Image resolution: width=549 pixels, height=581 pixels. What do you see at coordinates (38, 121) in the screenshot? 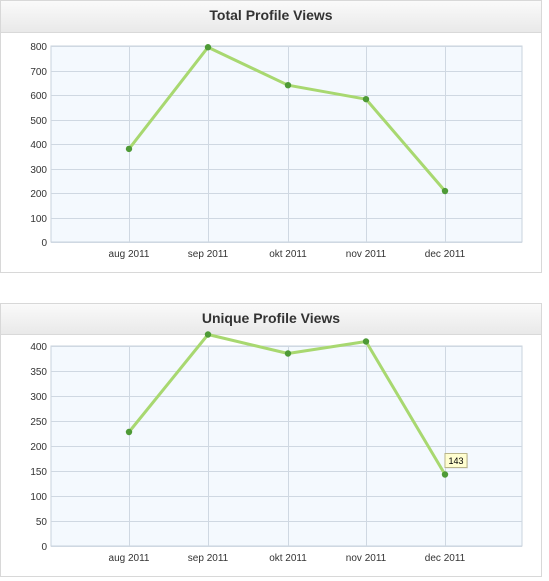
I see `y-tick-label: 500` at bounding box center [38, 121].